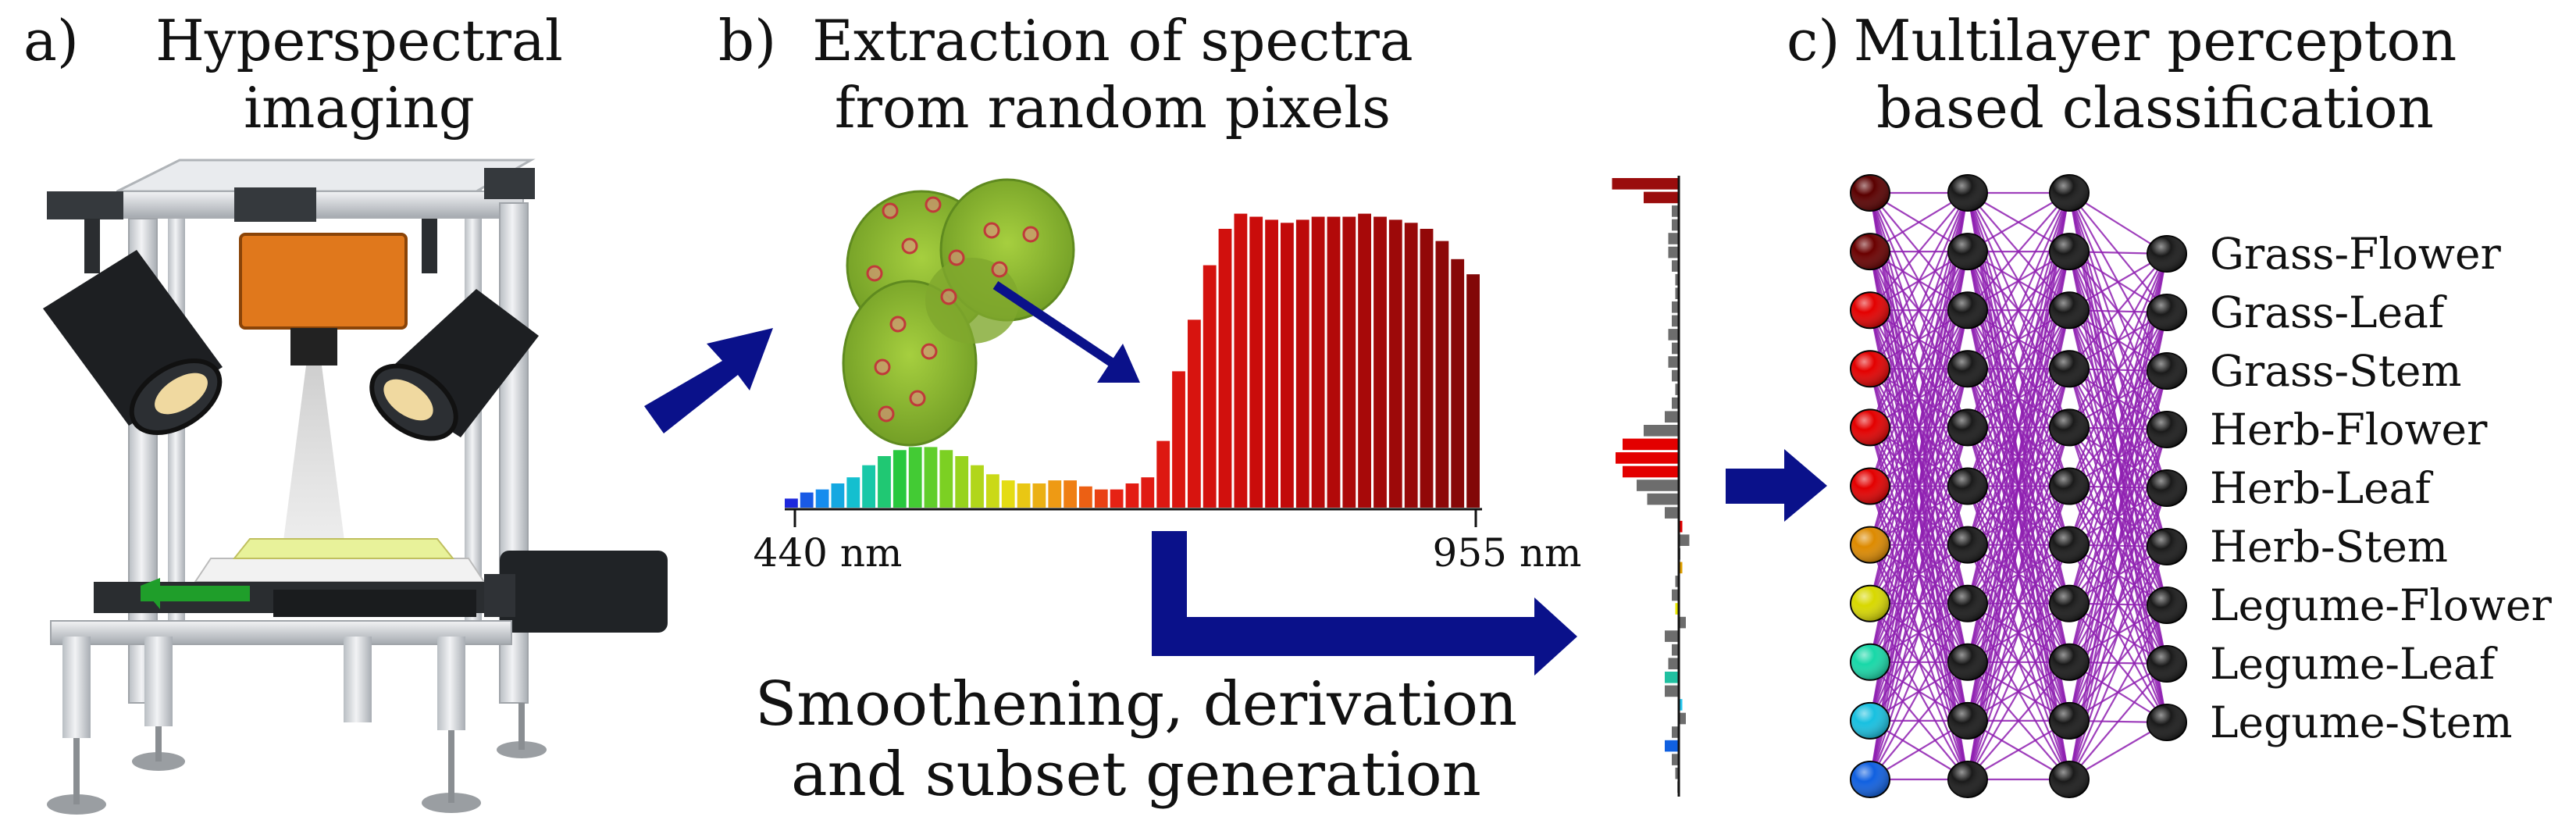 The height and width of the screenshot is (838, 2576). Describe the element at coordinates (1136, 704) in the screenshot. I see `processing-caption-line1: Smoothening, derivation` at that location.